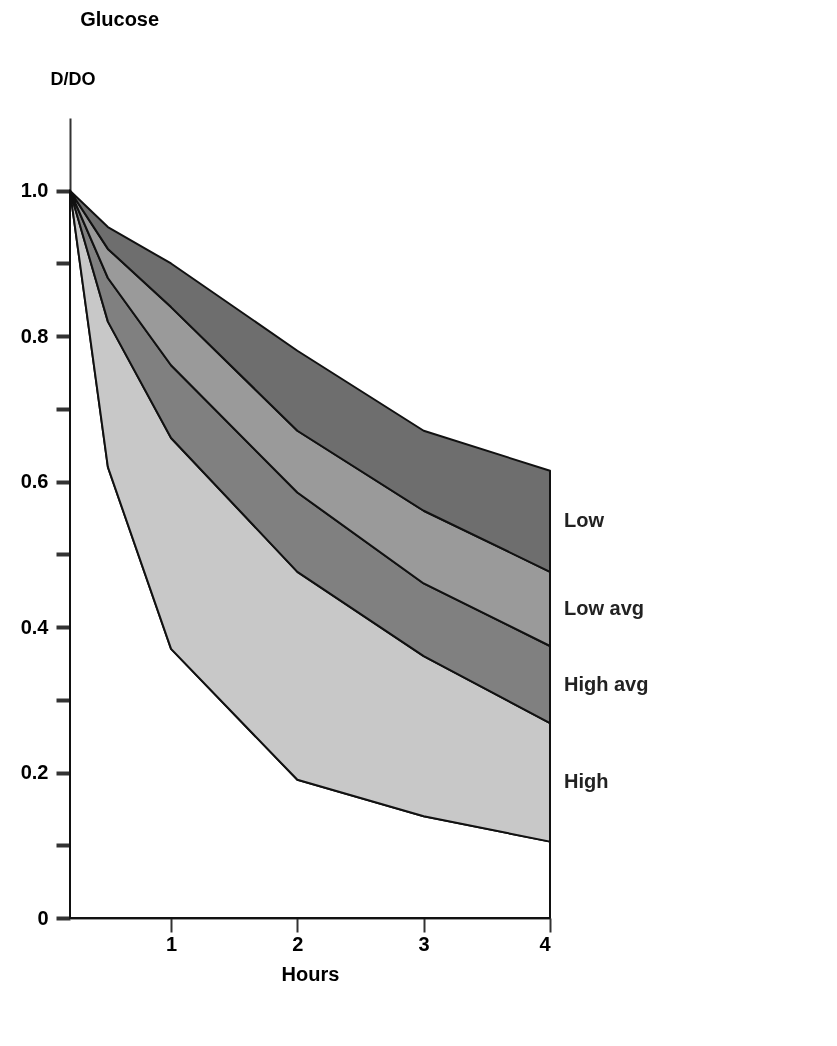 This screenshot has height=1046, width=837. I want to click on x-axis-title: Hours, so click(310, 973).